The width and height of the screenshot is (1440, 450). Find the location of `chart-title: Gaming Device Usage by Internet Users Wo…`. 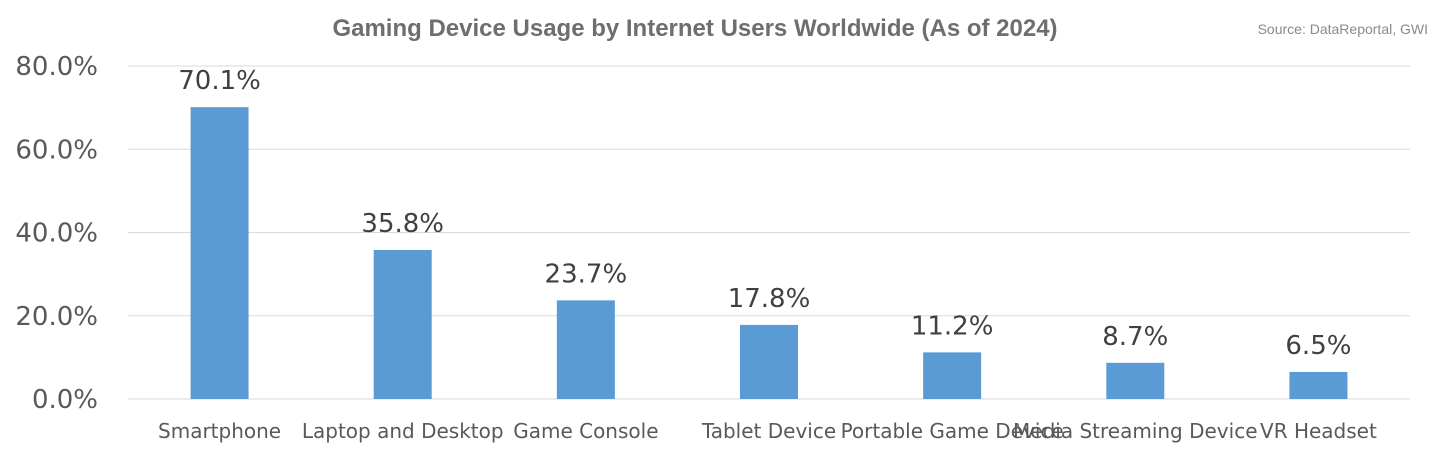

chart-title: Gaming Device Usage by Internet Users Wo… is located at coordinates (694, 28).